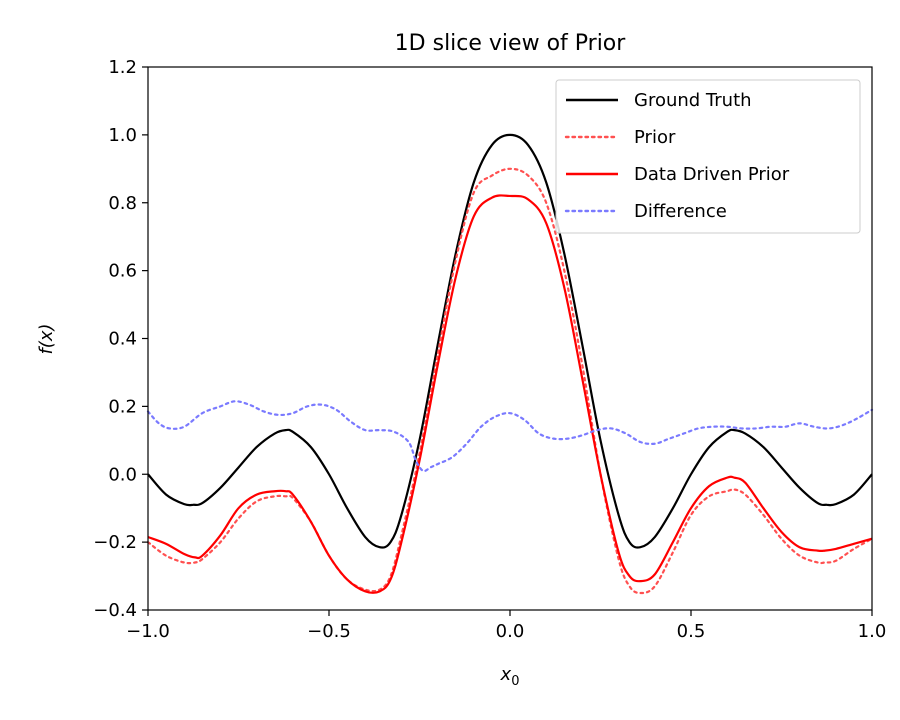 The height and width of the screenshot is (720, 900). I want to click on y-tick-label: 0.0, so click(122, 474).